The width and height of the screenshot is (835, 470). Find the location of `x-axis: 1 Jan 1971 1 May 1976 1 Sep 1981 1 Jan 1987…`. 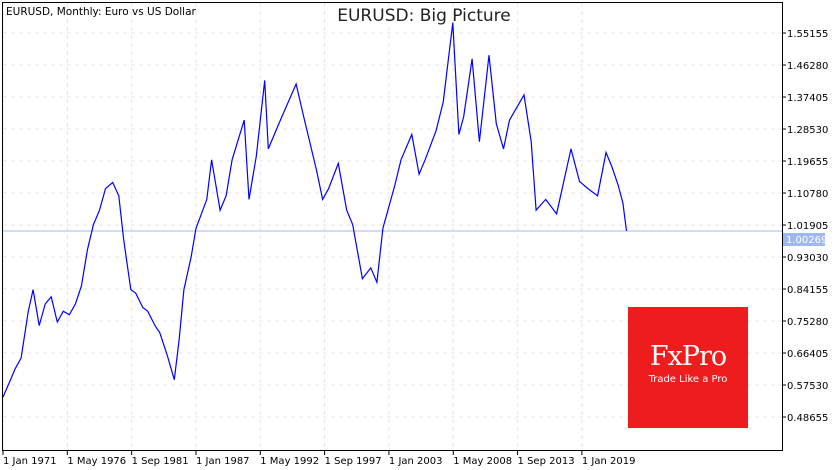

x-axis: 1 Jan 1971 1 May 1976 1 Sep 1981 1 Jan 1987… is located at coordinates (319, 458).